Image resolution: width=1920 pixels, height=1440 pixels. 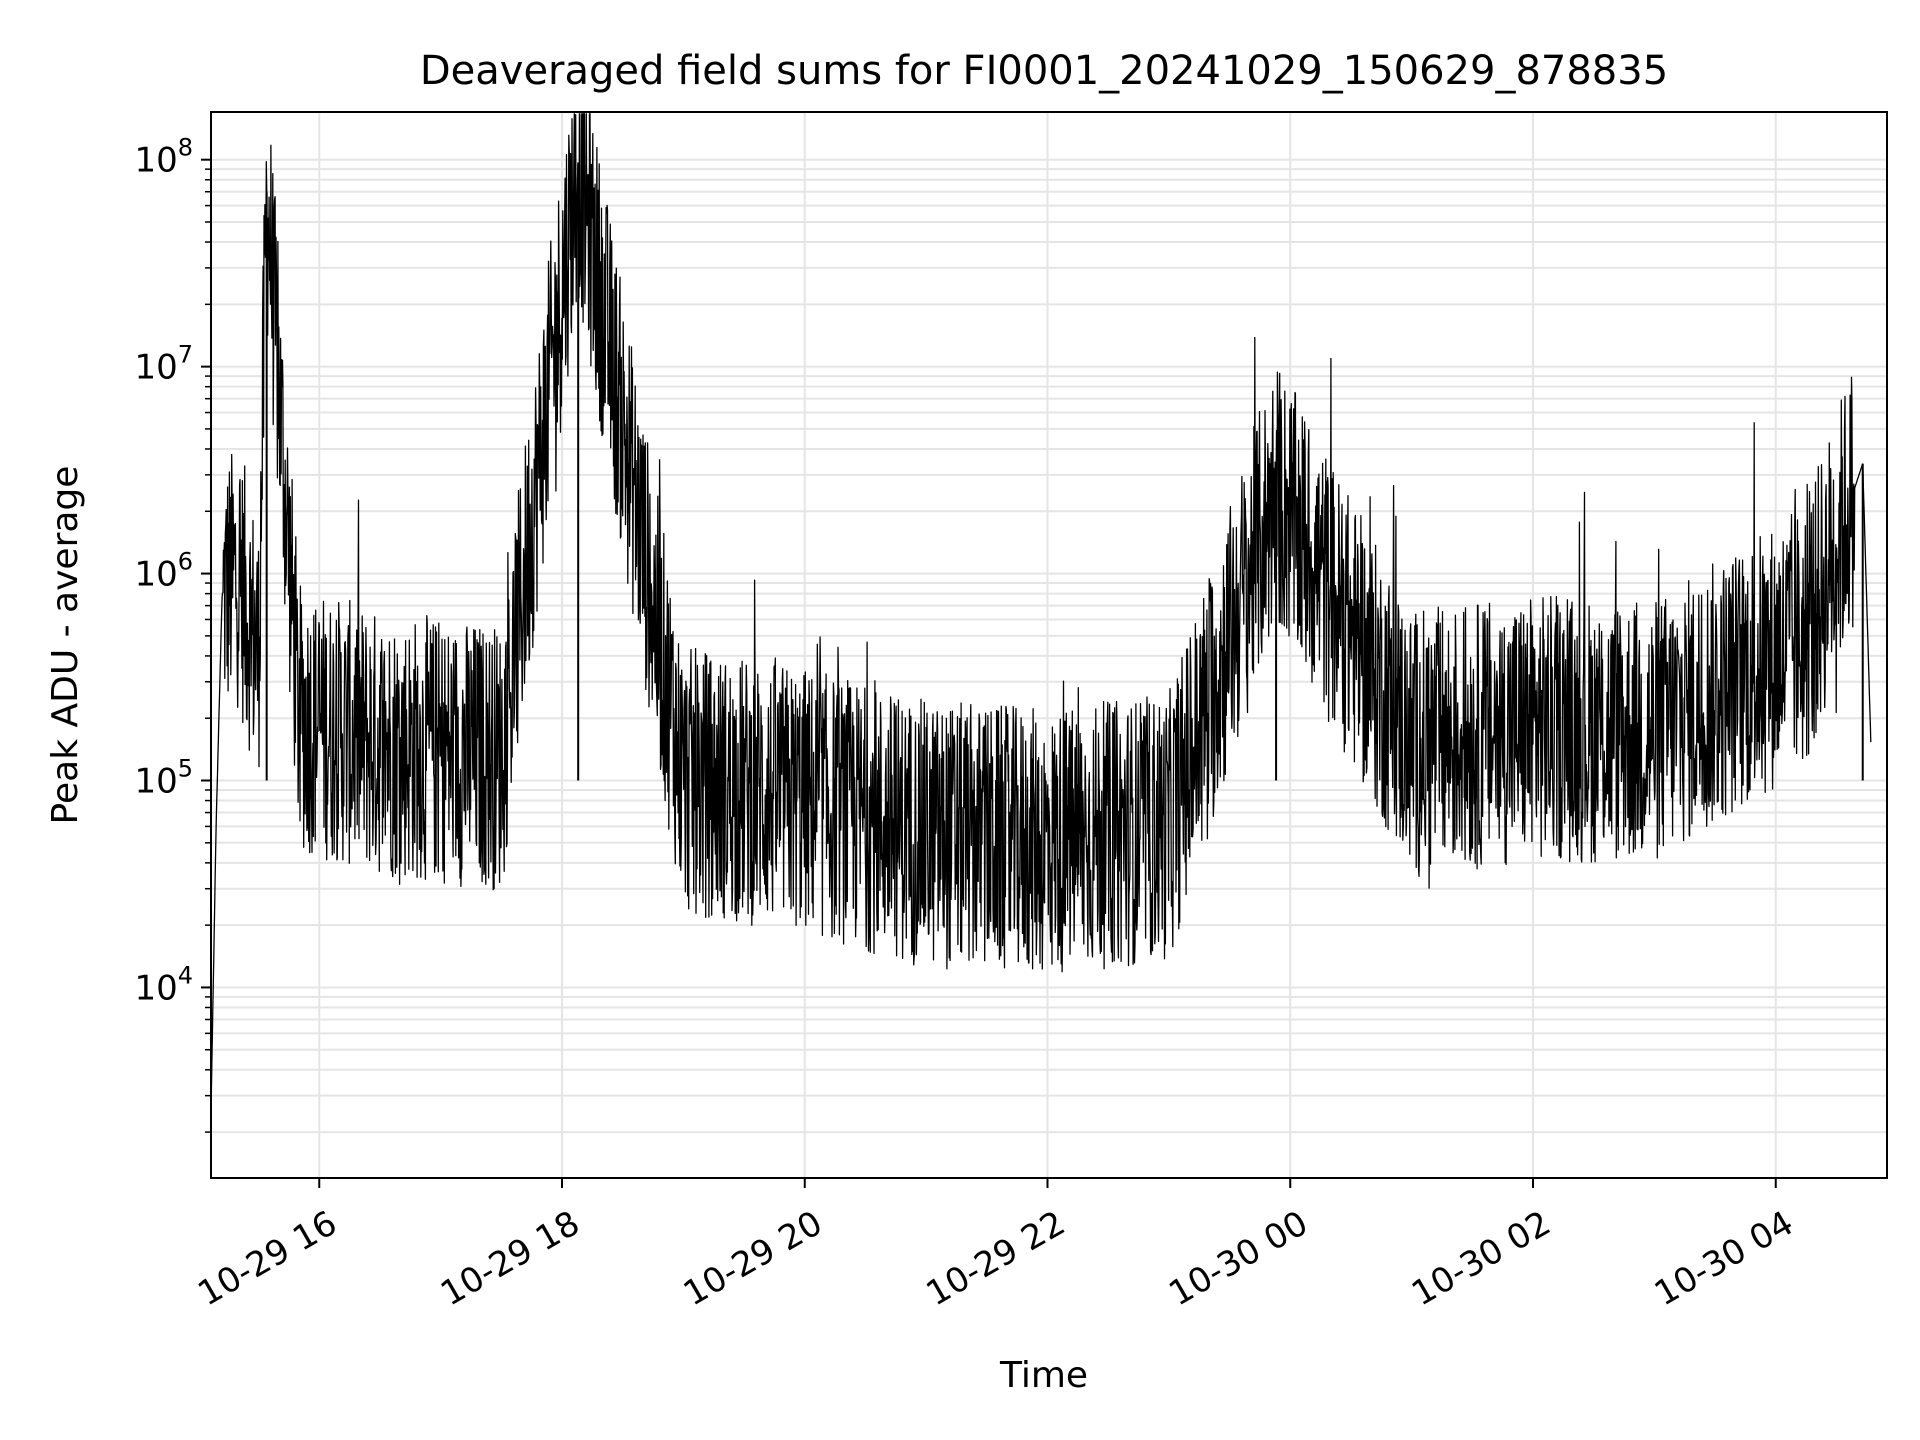 I want to click on x-tick-label: 10-30 04, so click(x=1724, y=1258).